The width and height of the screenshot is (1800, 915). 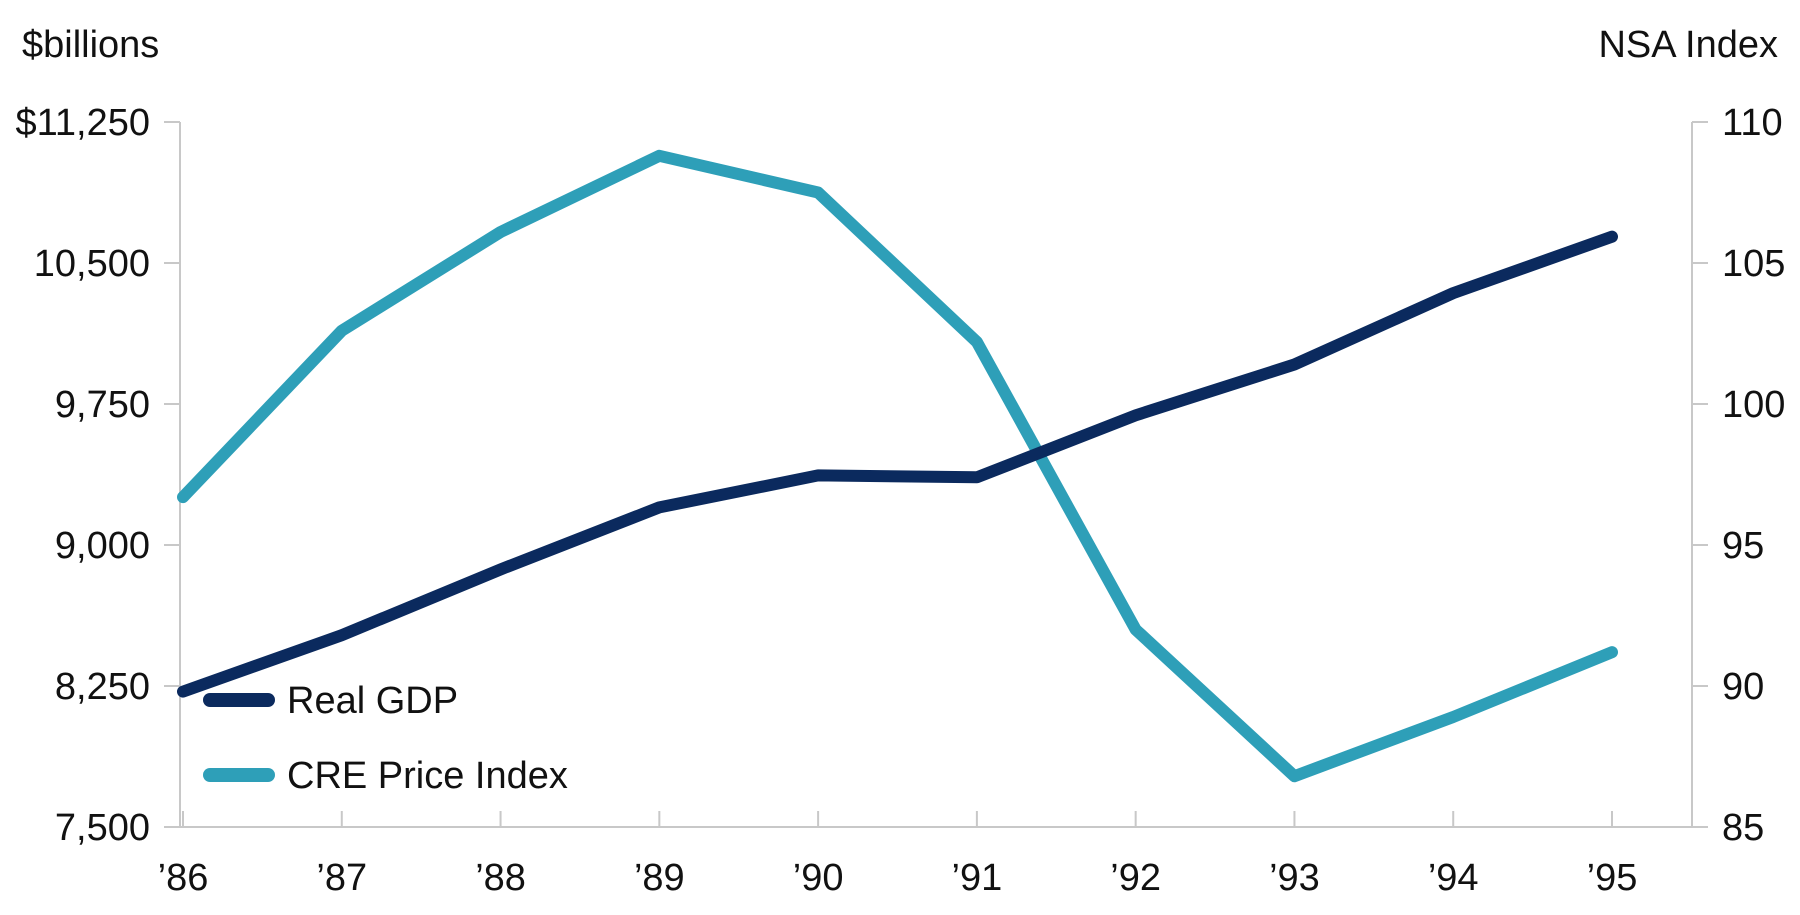 I want to click on x-axis-tick-label: ’90, so click(x=818, y=878).